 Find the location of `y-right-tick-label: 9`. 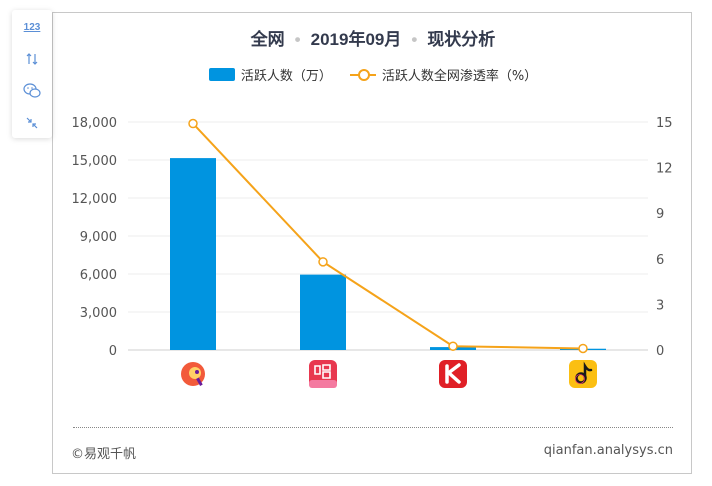

y-right-tick-label: 9 is located at coordinates (660, 214).